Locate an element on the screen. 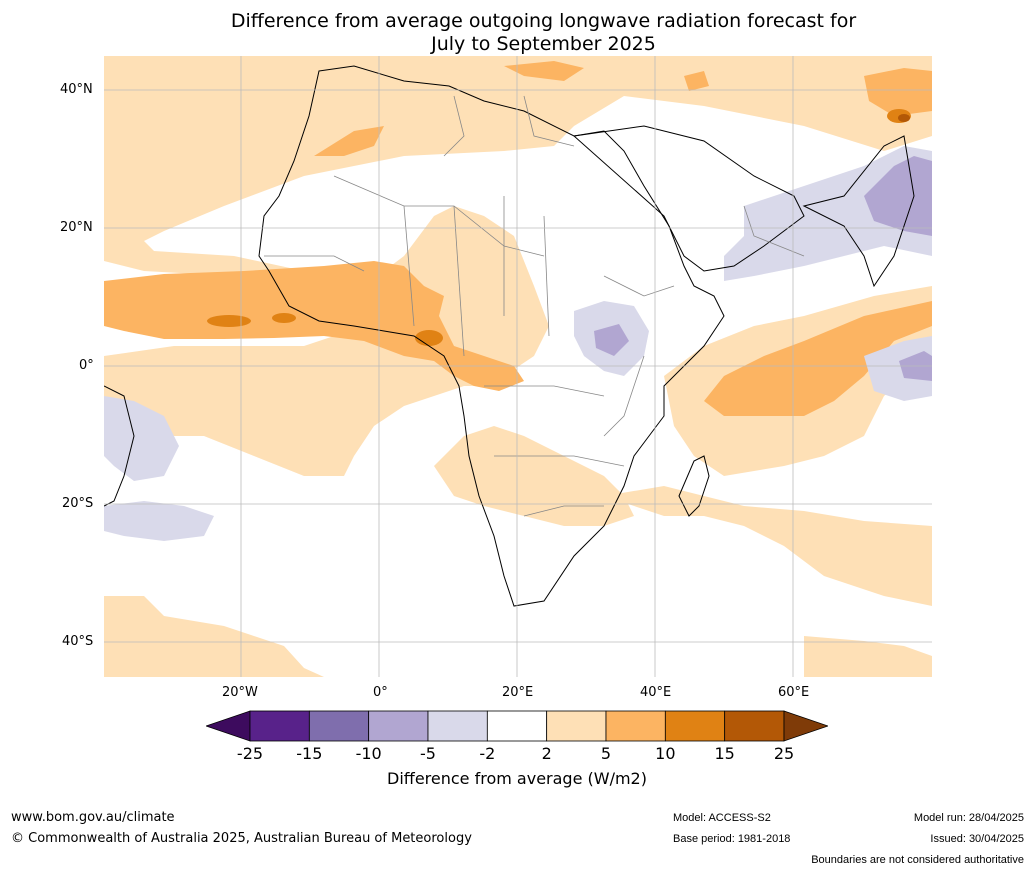 The image size is (1035, 873). lat-label-40s: 40°S is located at coordinates (78, 641).